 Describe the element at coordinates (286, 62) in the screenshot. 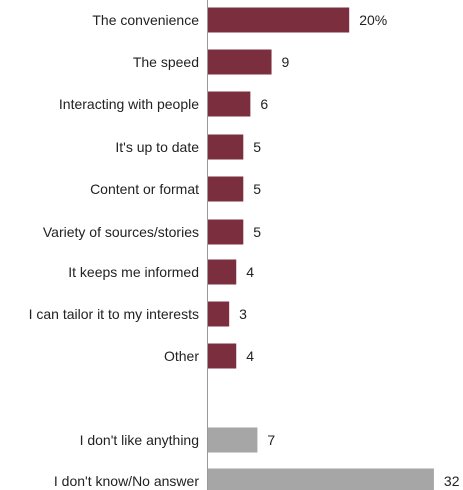

I see `data-label: 9` at that location.